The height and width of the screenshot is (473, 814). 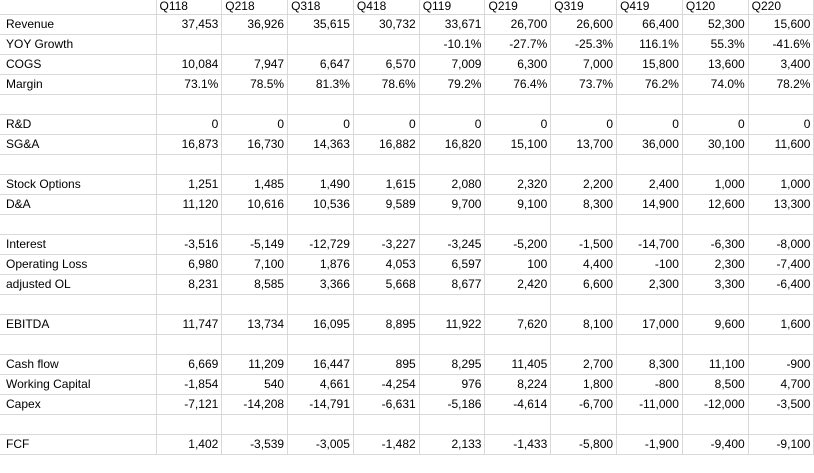 What do you see at coordinates (78, 44) in the screenshot?
I see `row-label-cell: YOY Growth` at bounding box center [78, 44].